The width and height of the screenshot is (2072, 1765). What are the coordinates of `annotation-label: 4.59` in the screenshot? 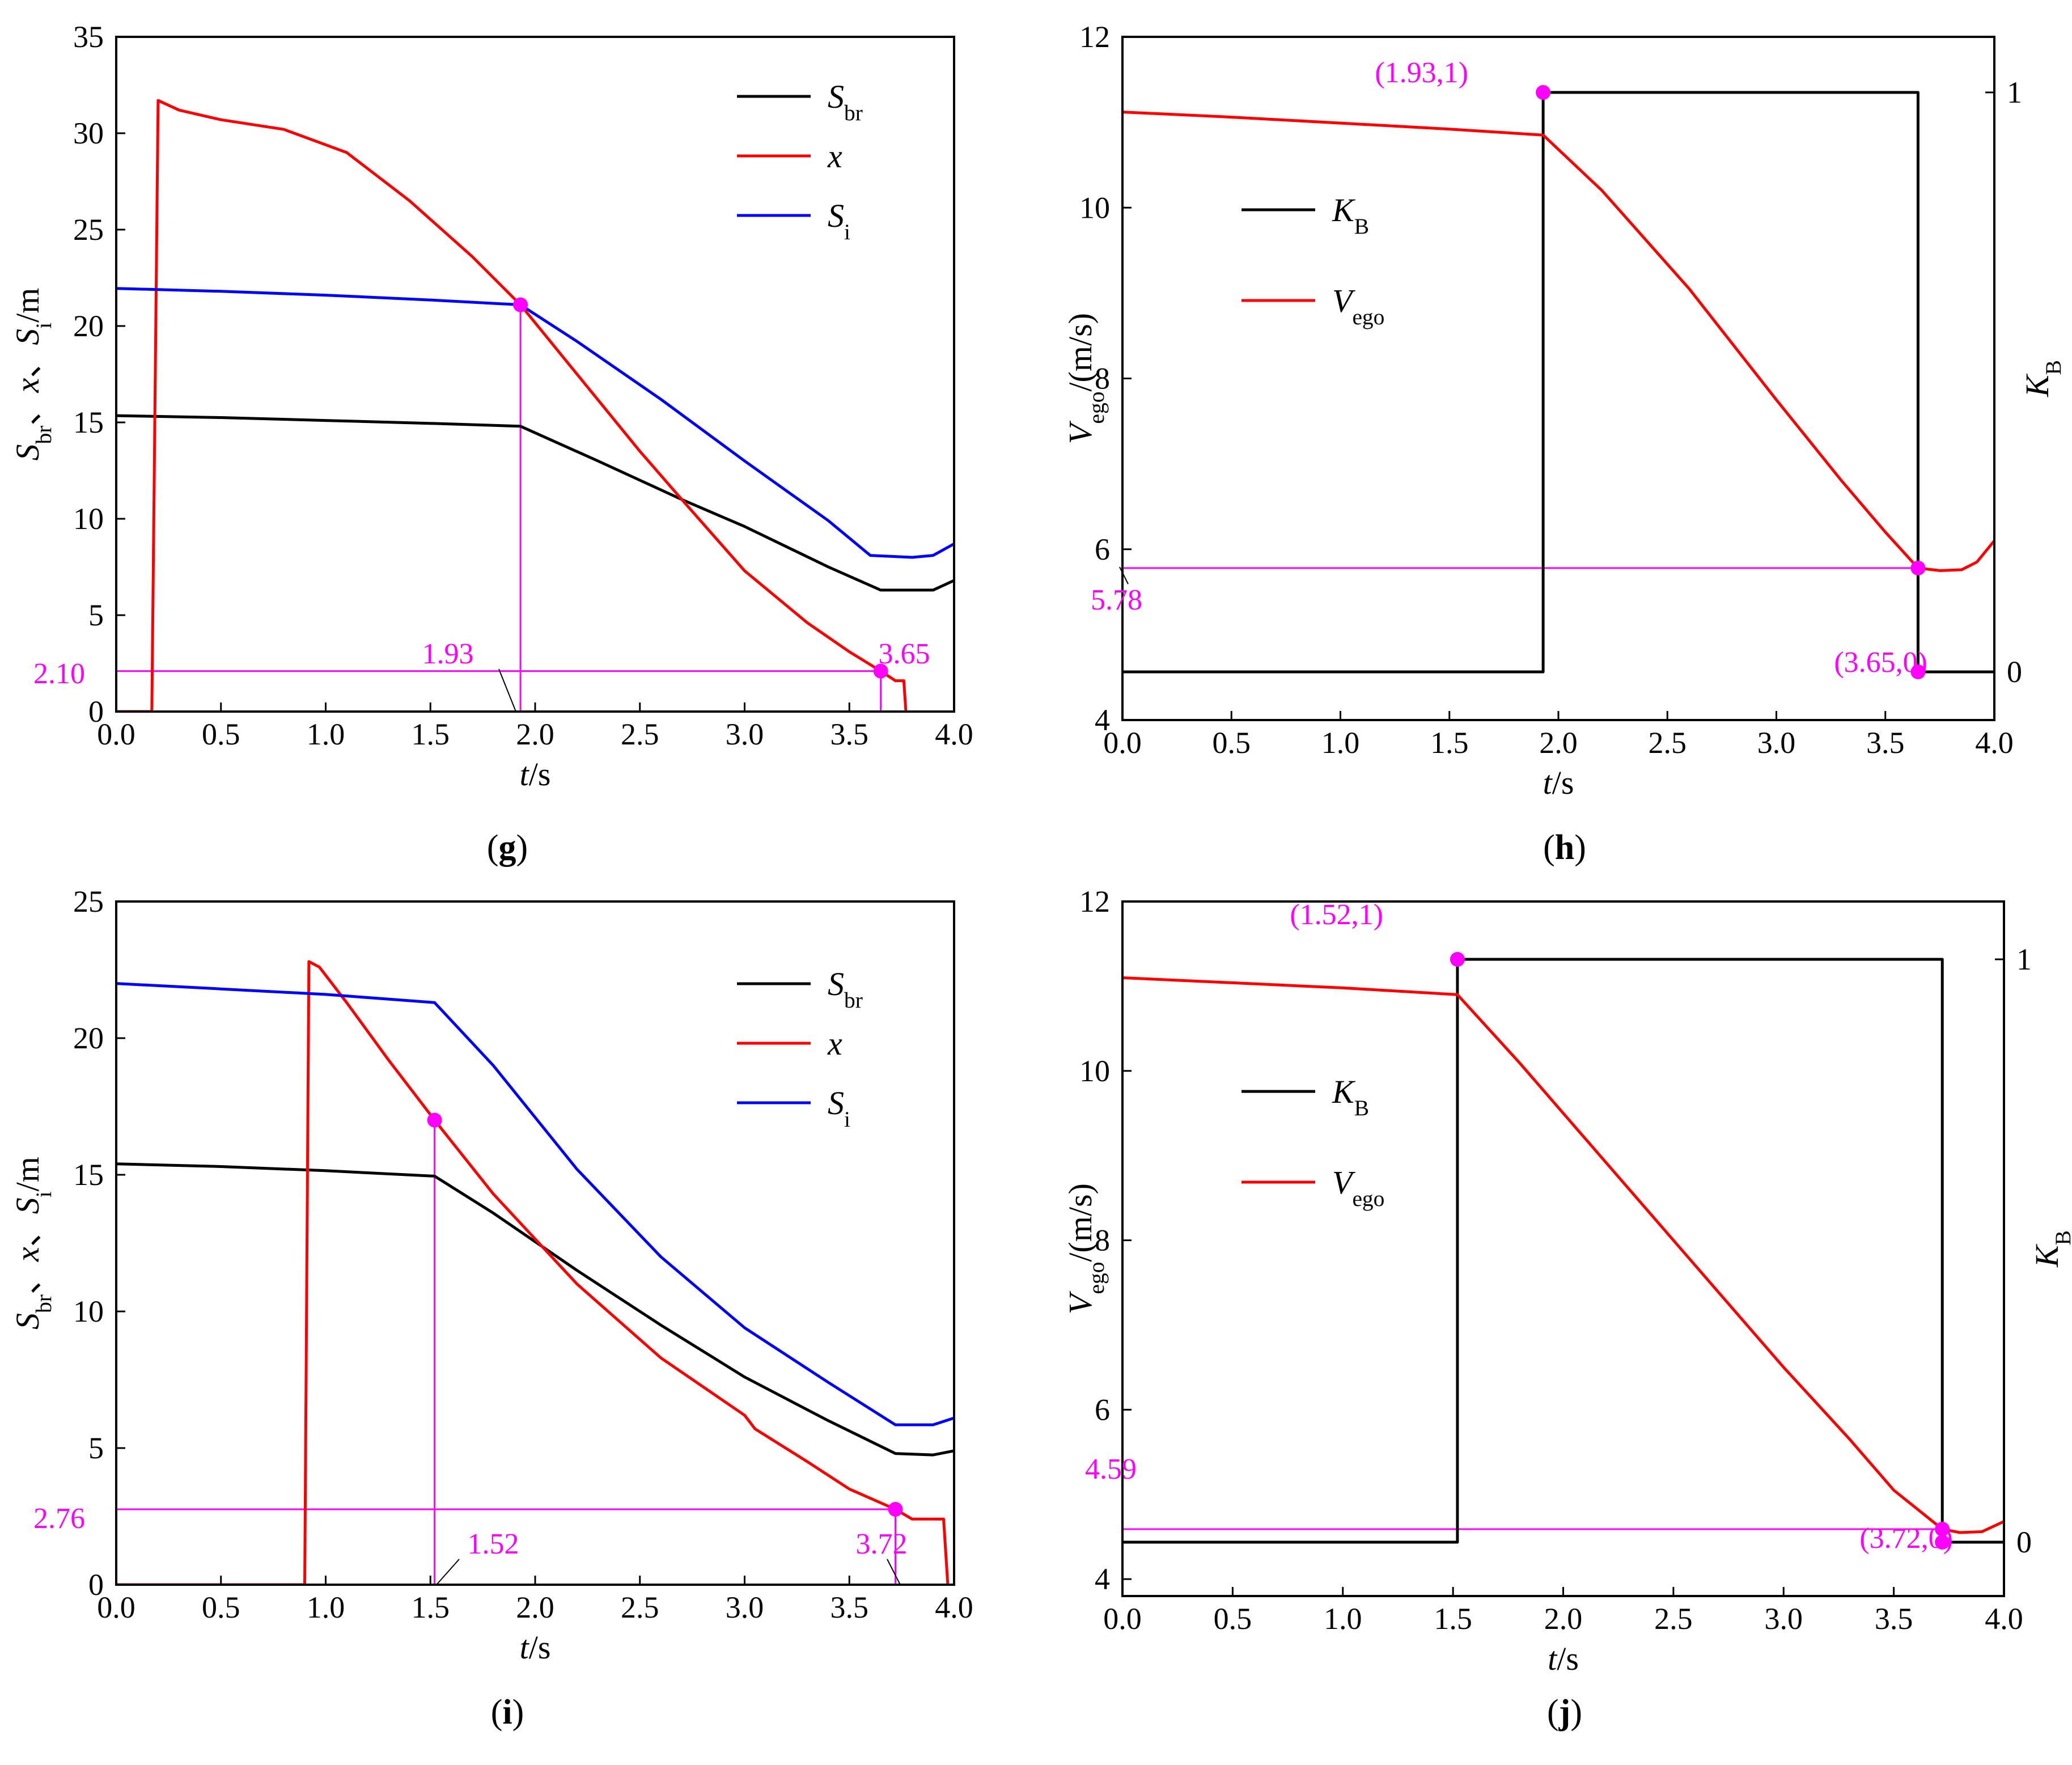 It's located at (1111, 1469).